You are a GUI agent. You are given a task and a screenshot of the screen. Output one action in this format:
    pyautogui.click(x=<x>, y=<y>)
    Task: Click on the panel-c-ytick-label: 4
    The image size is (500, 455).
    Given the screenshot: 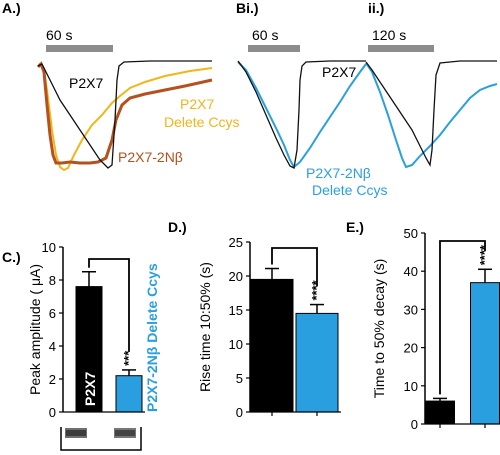 What is the action you would take?
    pyautogui.click(x=52, y=346)
    